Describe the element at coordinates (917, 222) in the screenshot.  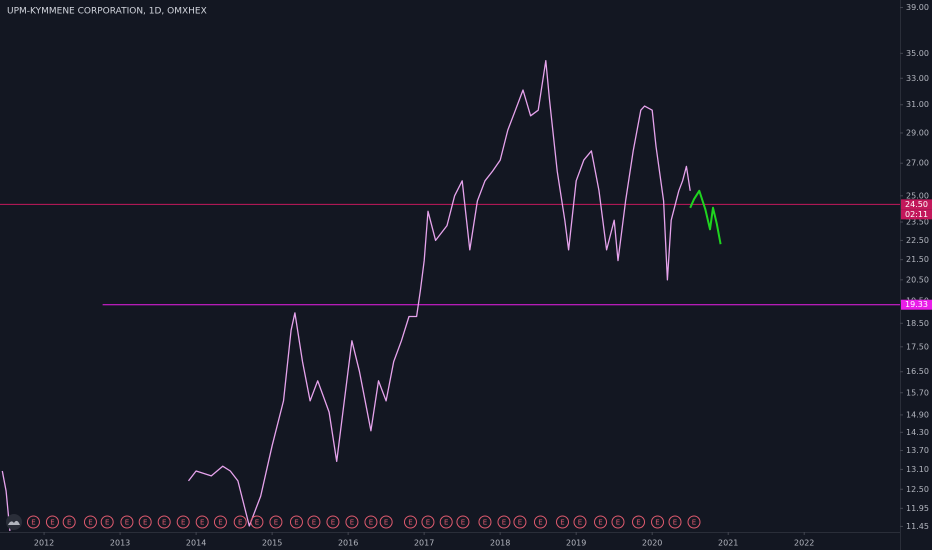
I see `y-tick-label: 23.50` at that location.